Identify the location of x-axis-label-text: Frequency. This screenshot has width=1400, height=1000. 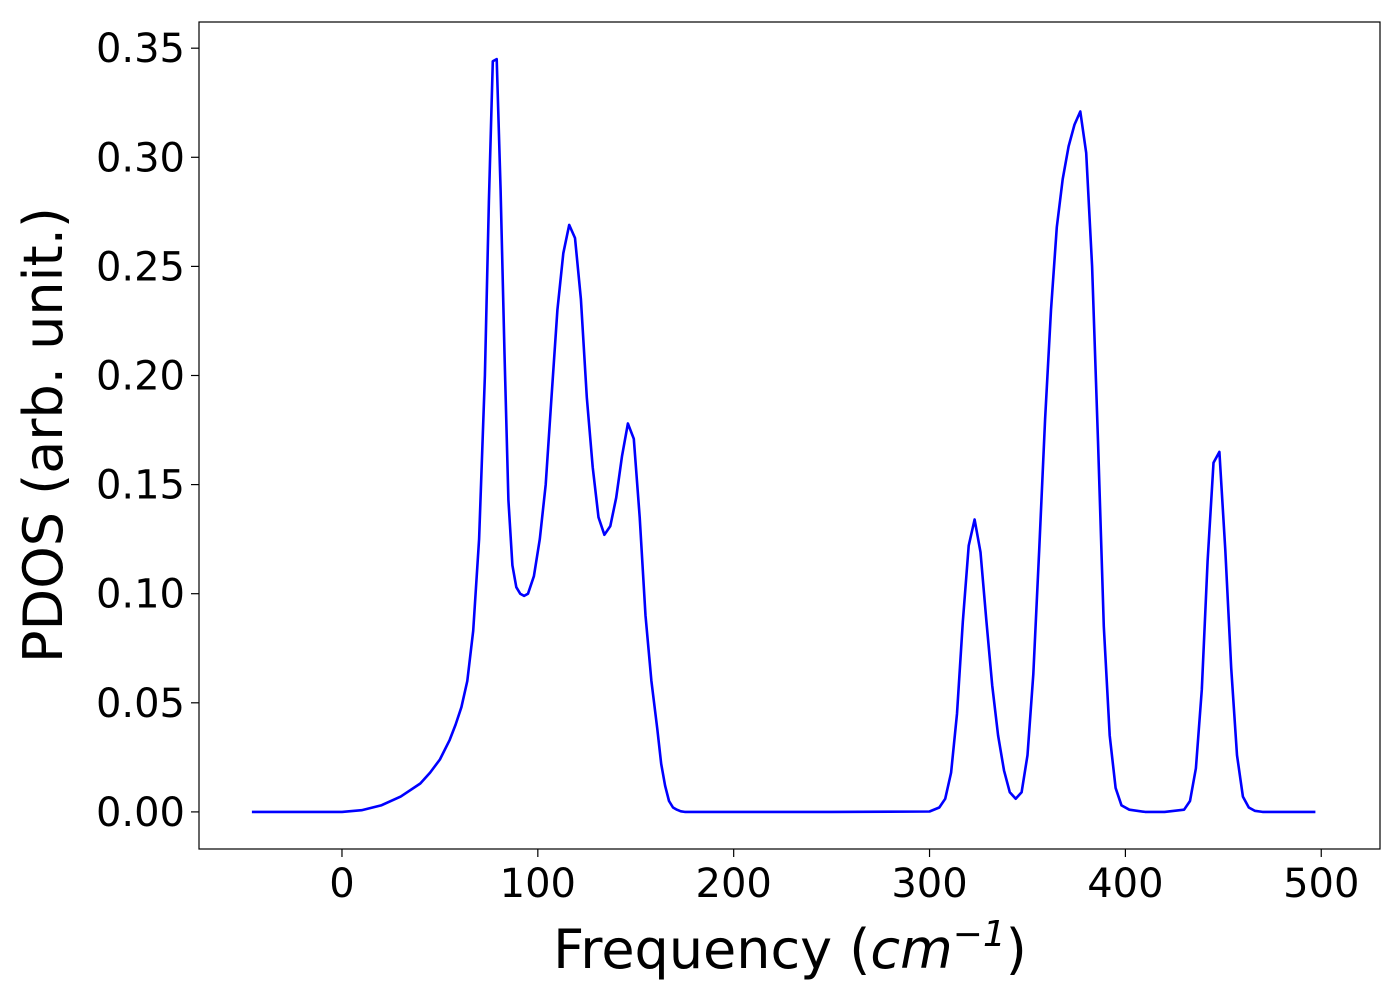
(692, 949).